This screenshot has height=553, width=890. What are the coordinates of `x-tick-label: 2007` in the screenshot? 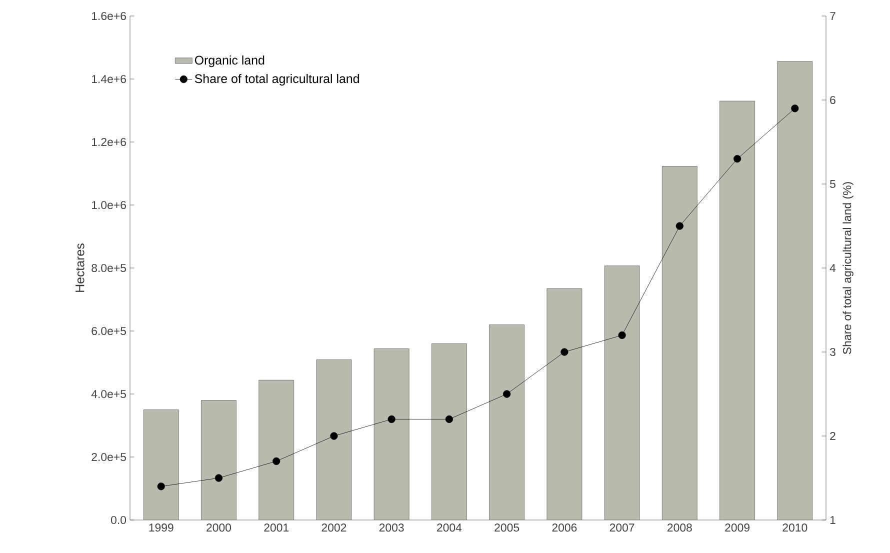 It's located at (622, 528).